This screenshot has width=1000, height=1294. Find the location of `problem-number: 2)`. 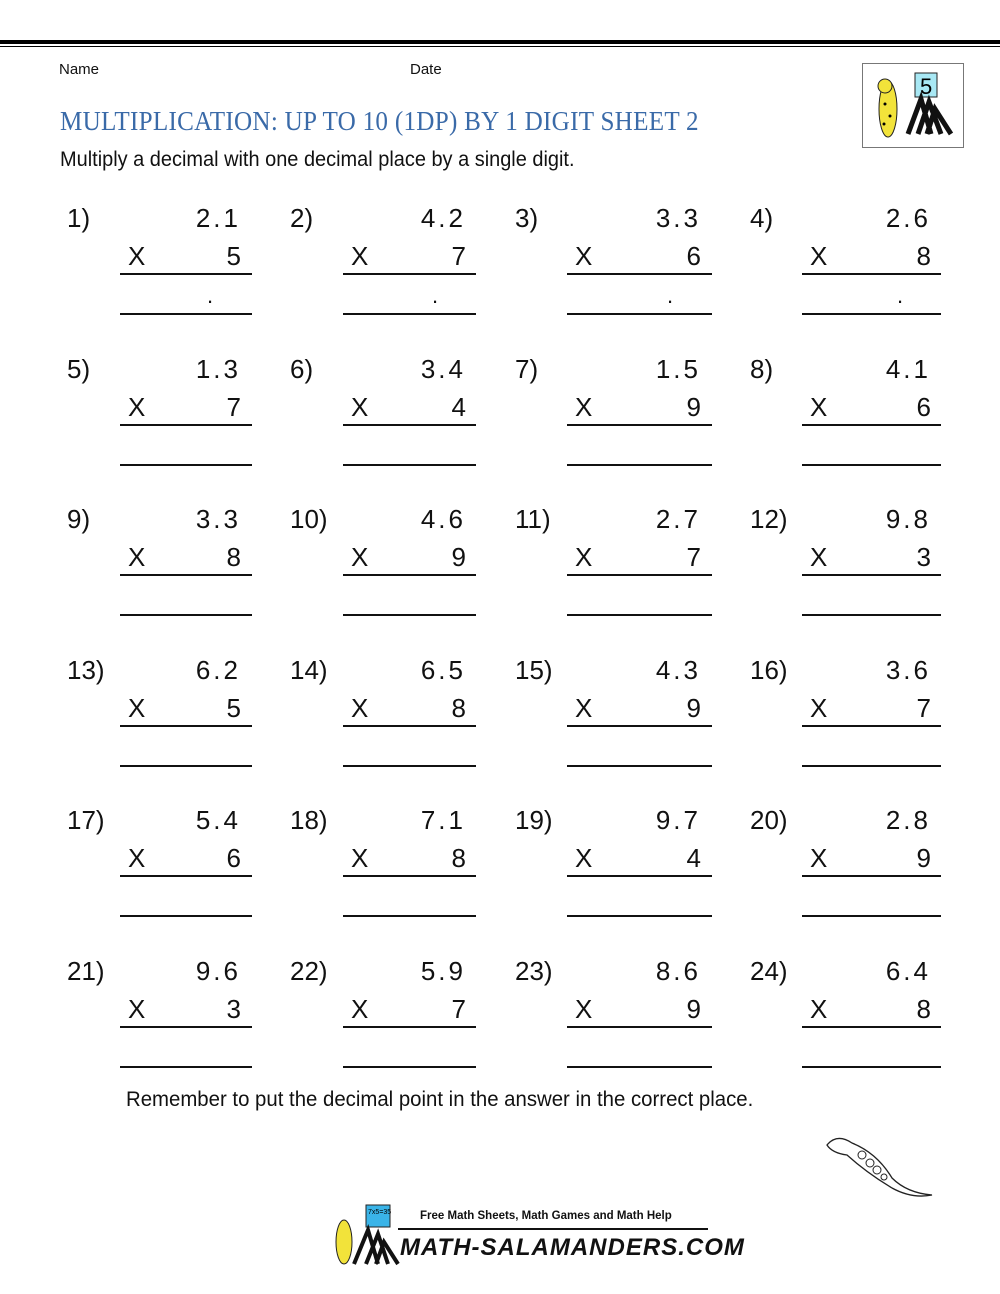

problem-number: 2) is located at coordinates (302, 218).